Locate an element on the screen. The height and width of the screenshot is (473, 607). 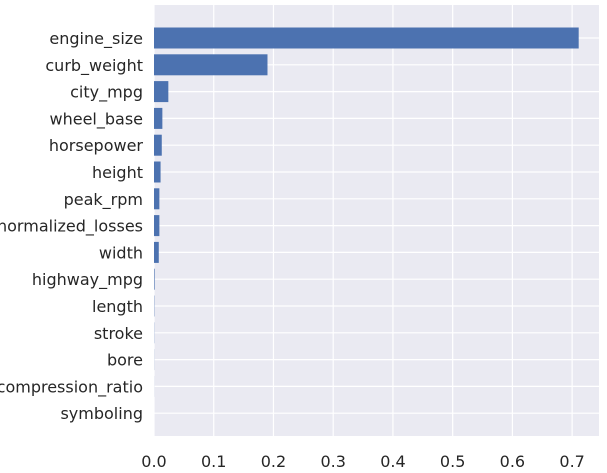
x-tick-labels: 0.0 0.1 0.2 0.3 0.4 0.5 0.6 0.7 is located at coordinates (363, 461).